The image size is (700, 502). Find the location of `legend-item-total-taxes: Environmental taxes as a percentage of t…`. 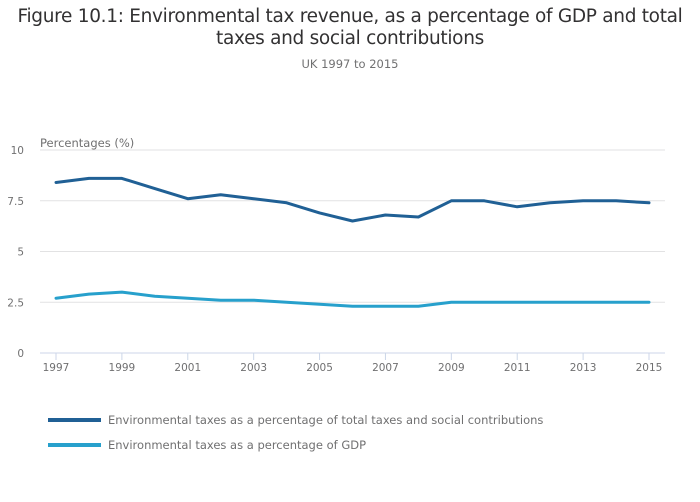

legend-item-total-taxes: Environmental taxes as a percentage of t… is located at coordinates (295, 419).